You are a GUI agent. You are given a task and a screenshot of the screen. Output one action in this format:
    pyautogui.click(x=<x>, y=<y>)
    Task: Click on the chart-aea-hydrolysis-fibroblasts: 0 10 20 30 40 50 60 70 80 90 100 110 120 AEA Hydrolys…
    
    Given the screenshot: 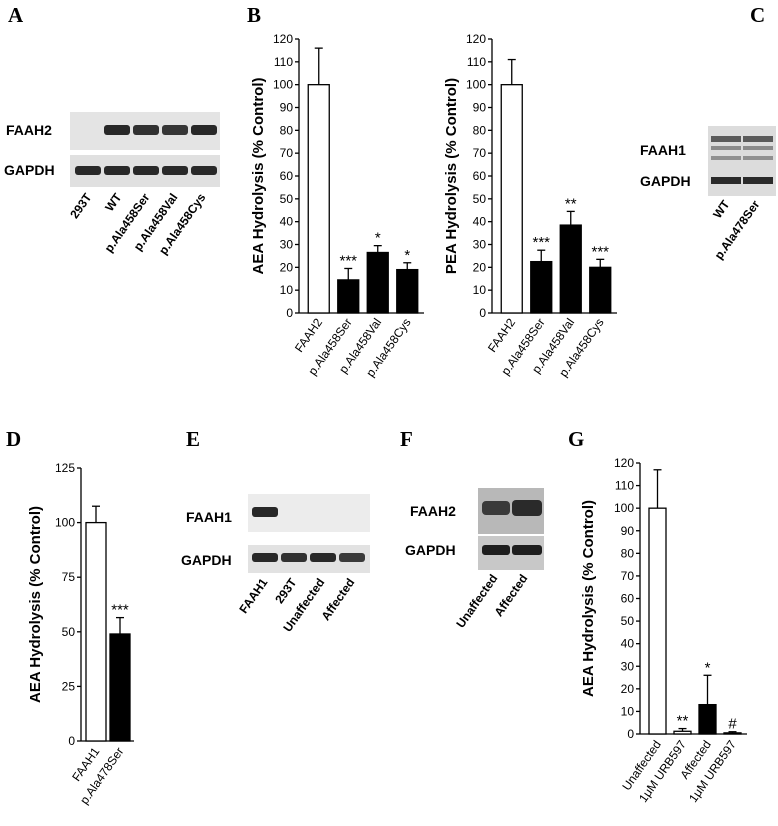 What is the action you would take?
    pyautogui.click(x=663, y=630)
    